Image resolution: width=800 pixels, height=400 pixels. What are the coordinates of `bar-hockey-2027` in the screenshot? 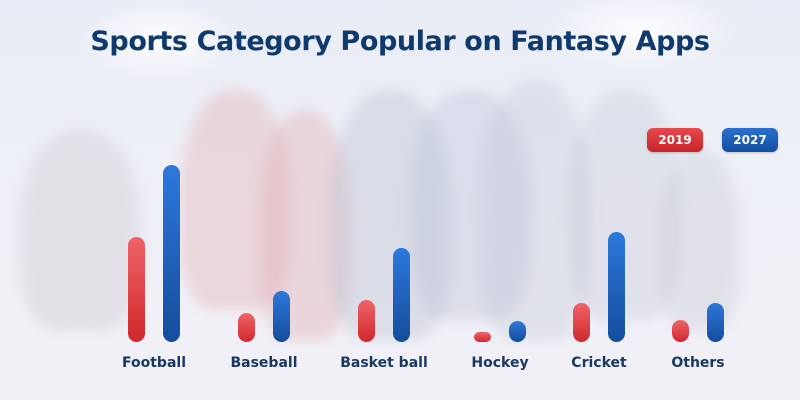 It's located at (517, 331).